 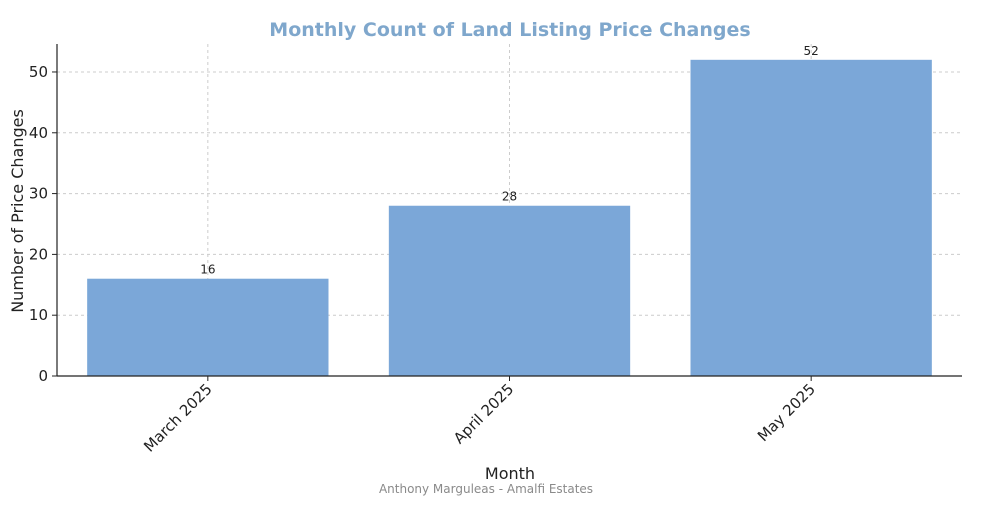 I want to click on y-tick-label: 30, so click(x=38, y=194).